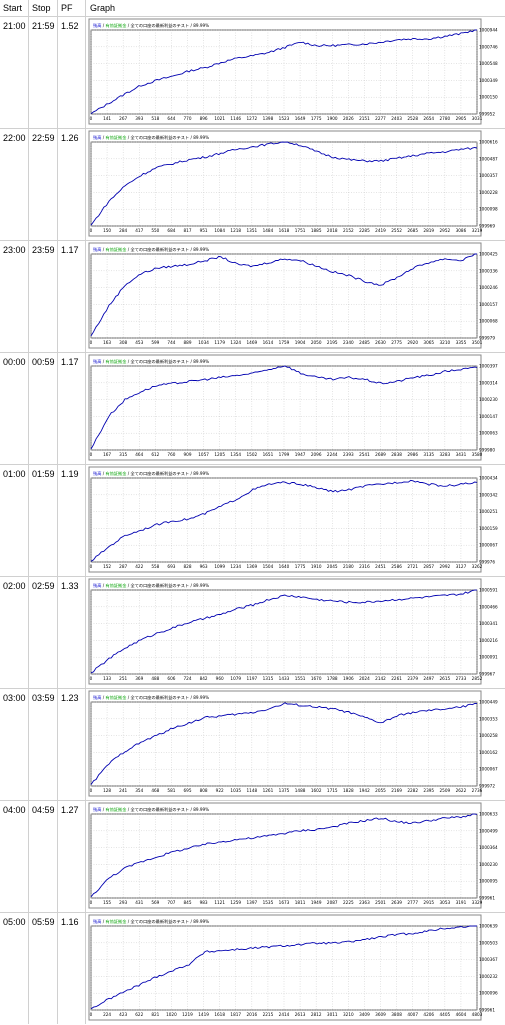  I want to click on cell-stop: 21:59, so click(43, 26).